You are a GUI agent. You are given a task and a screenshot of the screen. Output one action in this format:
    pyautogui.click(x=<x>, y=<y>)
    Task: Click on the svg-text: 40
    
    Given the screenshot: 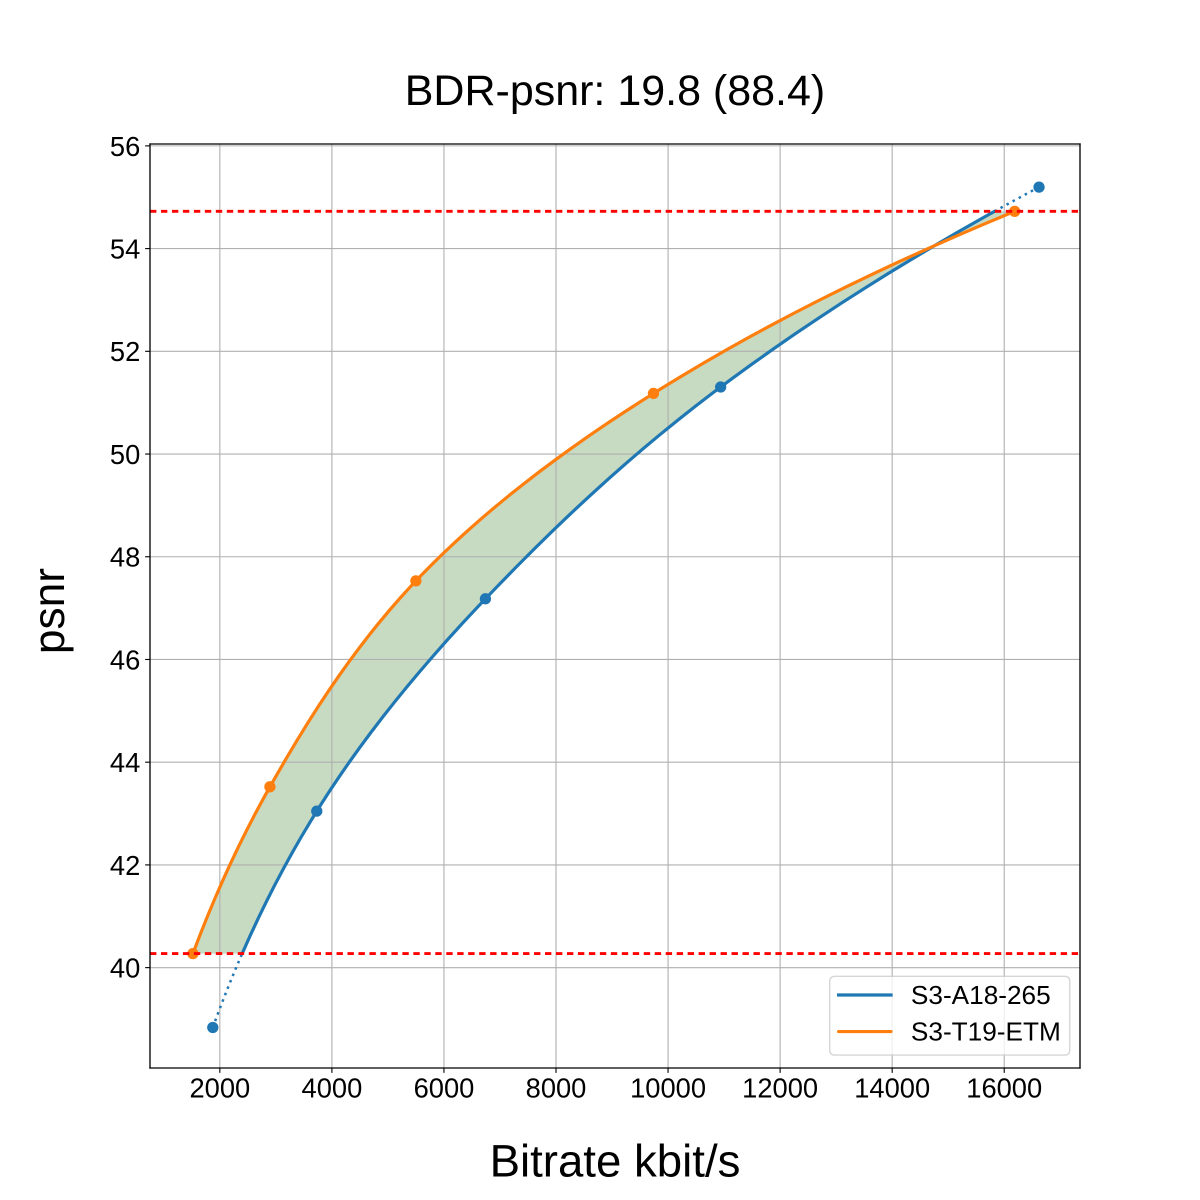 What is the action you would take?
    pyautogui.click(x=125, y=968)
    